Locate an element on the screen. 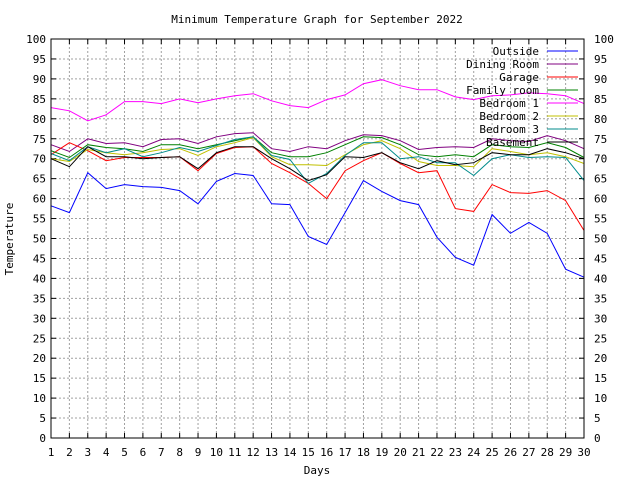  y-tick-label-right: 90 is located at coordinates (600, 79).